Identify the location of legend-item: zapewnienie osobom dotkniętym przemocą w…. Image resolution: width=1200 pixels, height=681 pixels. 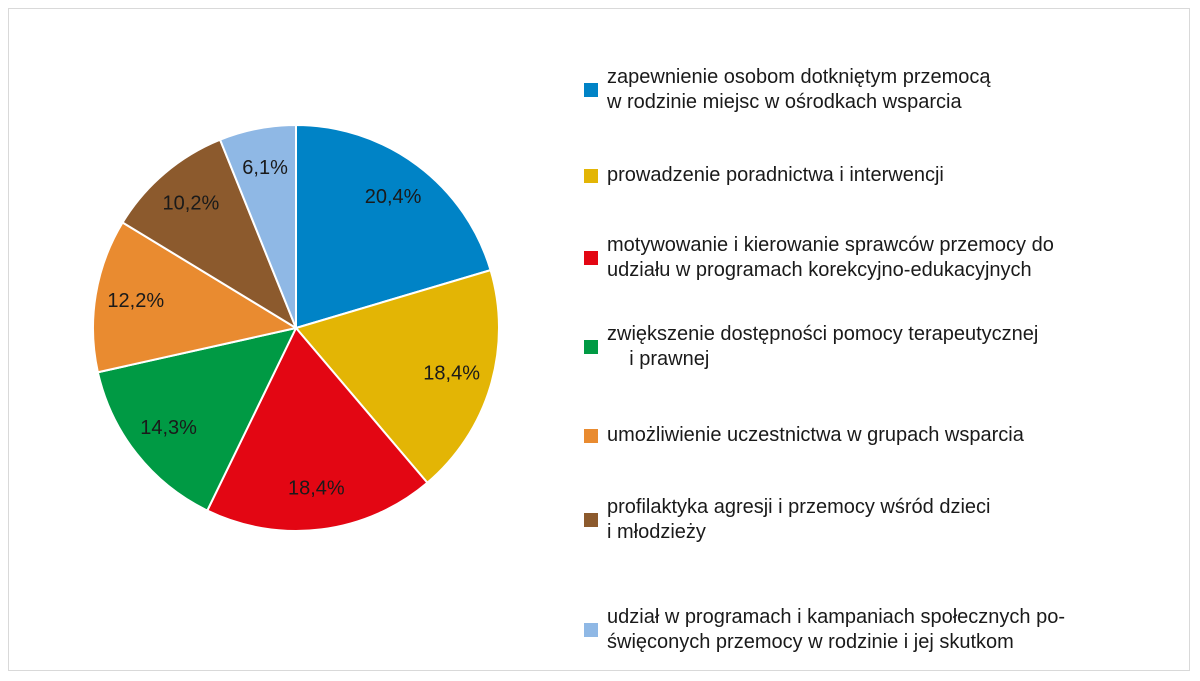
(787, 90).